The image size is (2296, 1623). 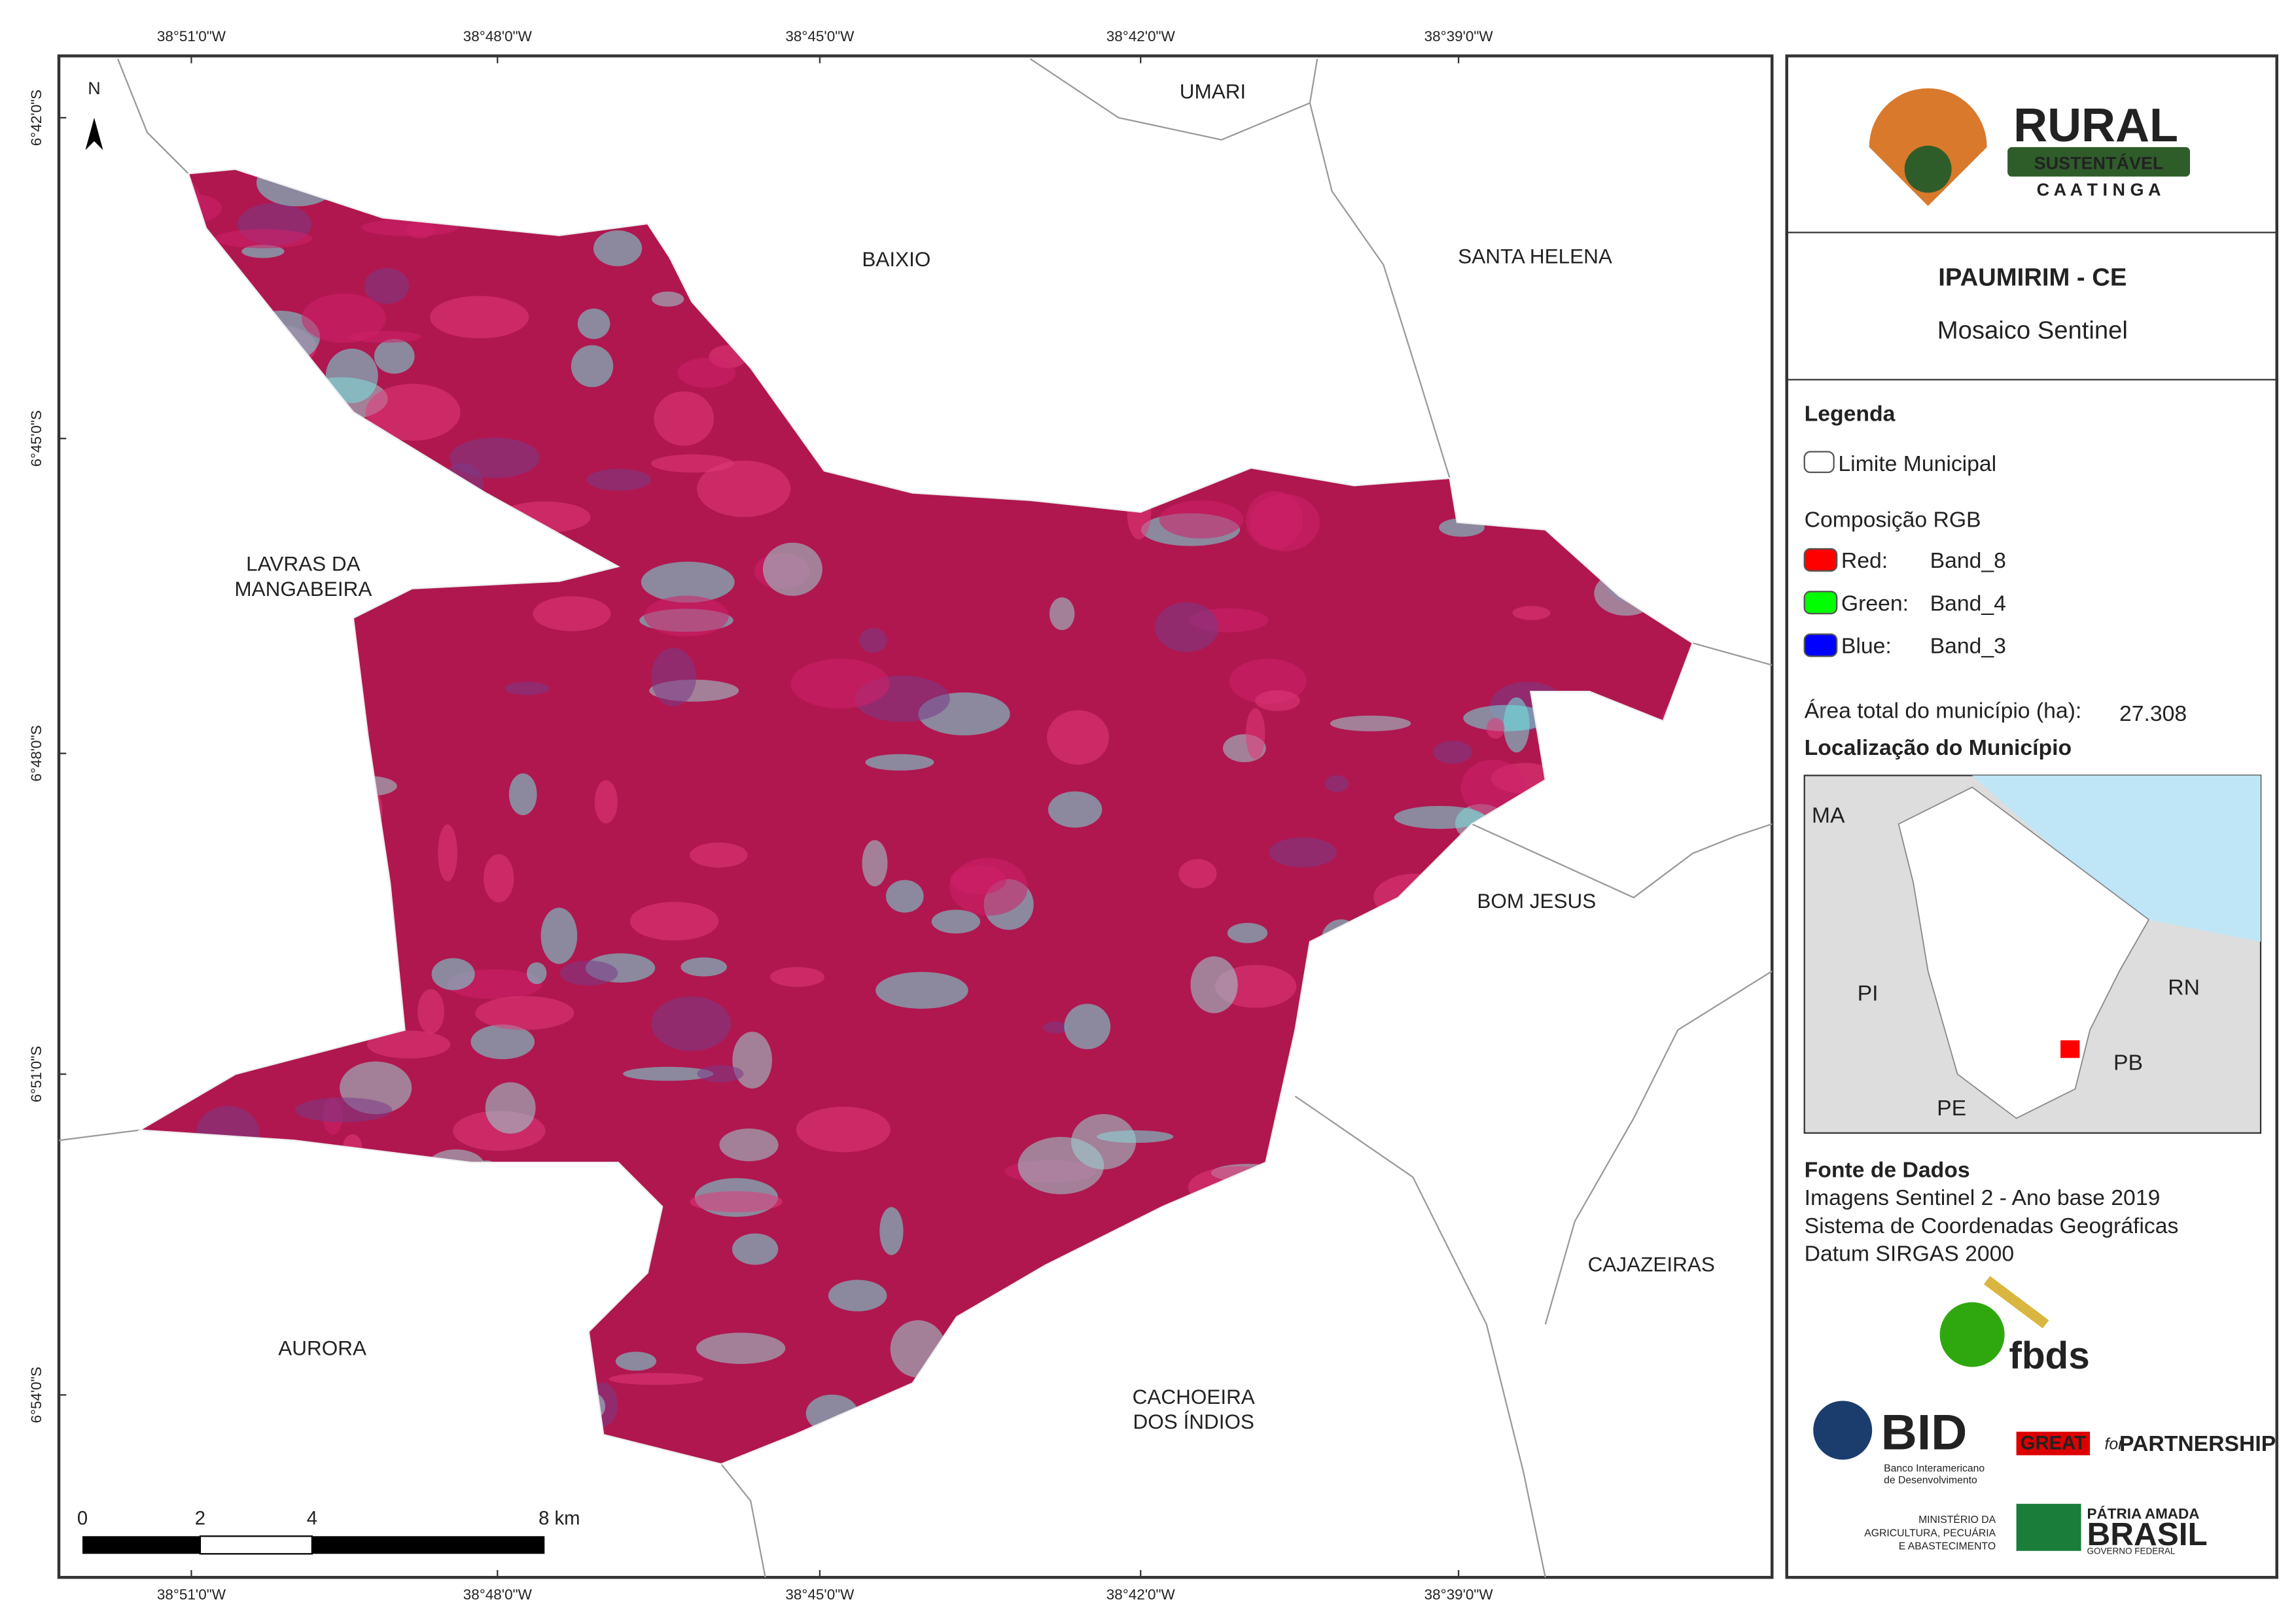 I want to click on neighbor-name: SANTA HELENA, so click(x=1535, y=256).